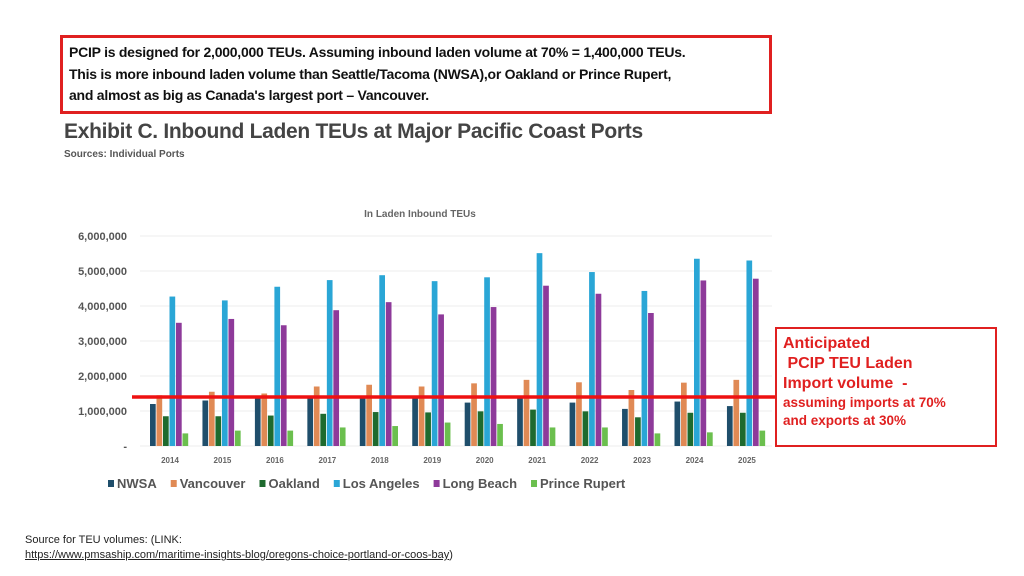  Describe the element at coordinates (534, 483) in the screenshot. I see `legend-swatch-prince-rupert` at that location.